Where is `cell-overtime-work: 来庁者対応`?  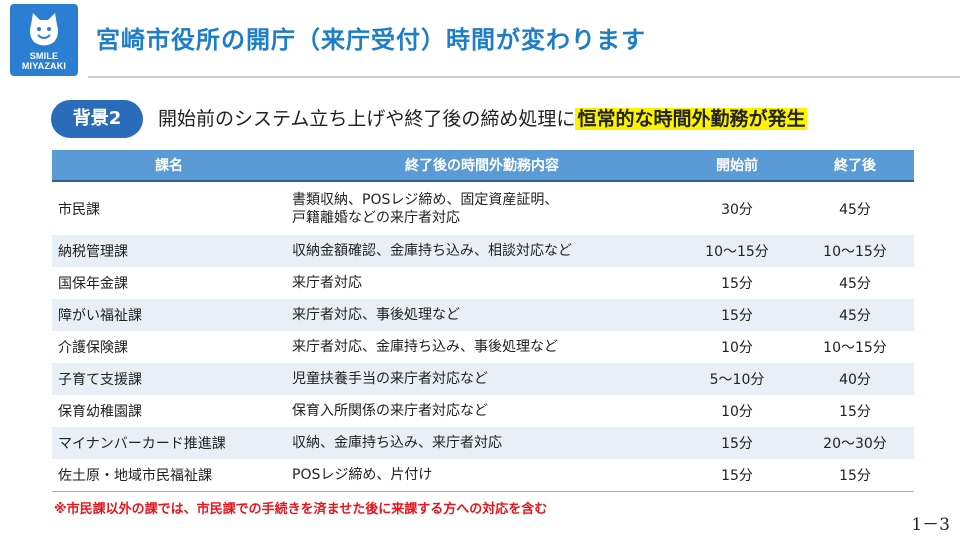 cell-overtime-work: 来庁者対応 is located at coordinates (482, 283).